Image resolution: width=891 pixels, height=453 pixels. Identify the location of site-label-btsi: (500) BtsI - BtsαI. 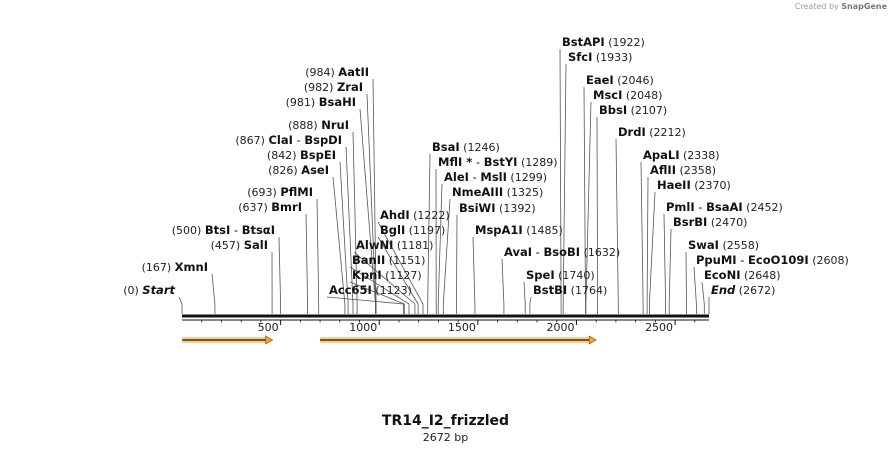
(223, 230).